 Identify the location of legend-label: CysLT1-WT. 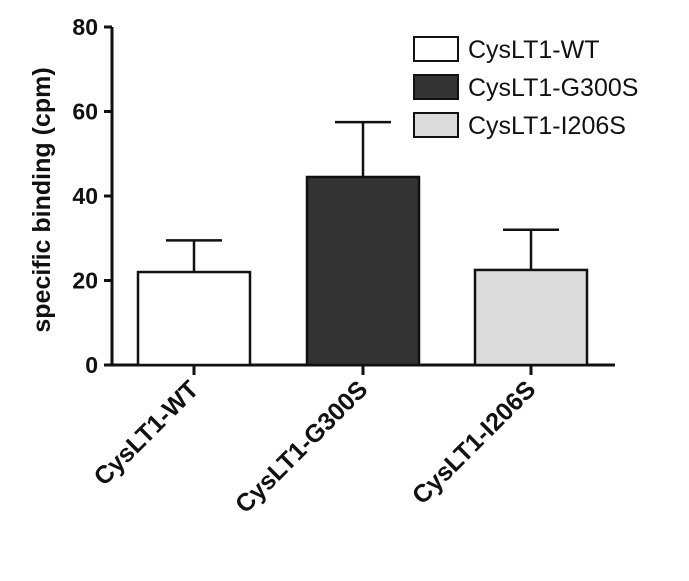
(533, 50).